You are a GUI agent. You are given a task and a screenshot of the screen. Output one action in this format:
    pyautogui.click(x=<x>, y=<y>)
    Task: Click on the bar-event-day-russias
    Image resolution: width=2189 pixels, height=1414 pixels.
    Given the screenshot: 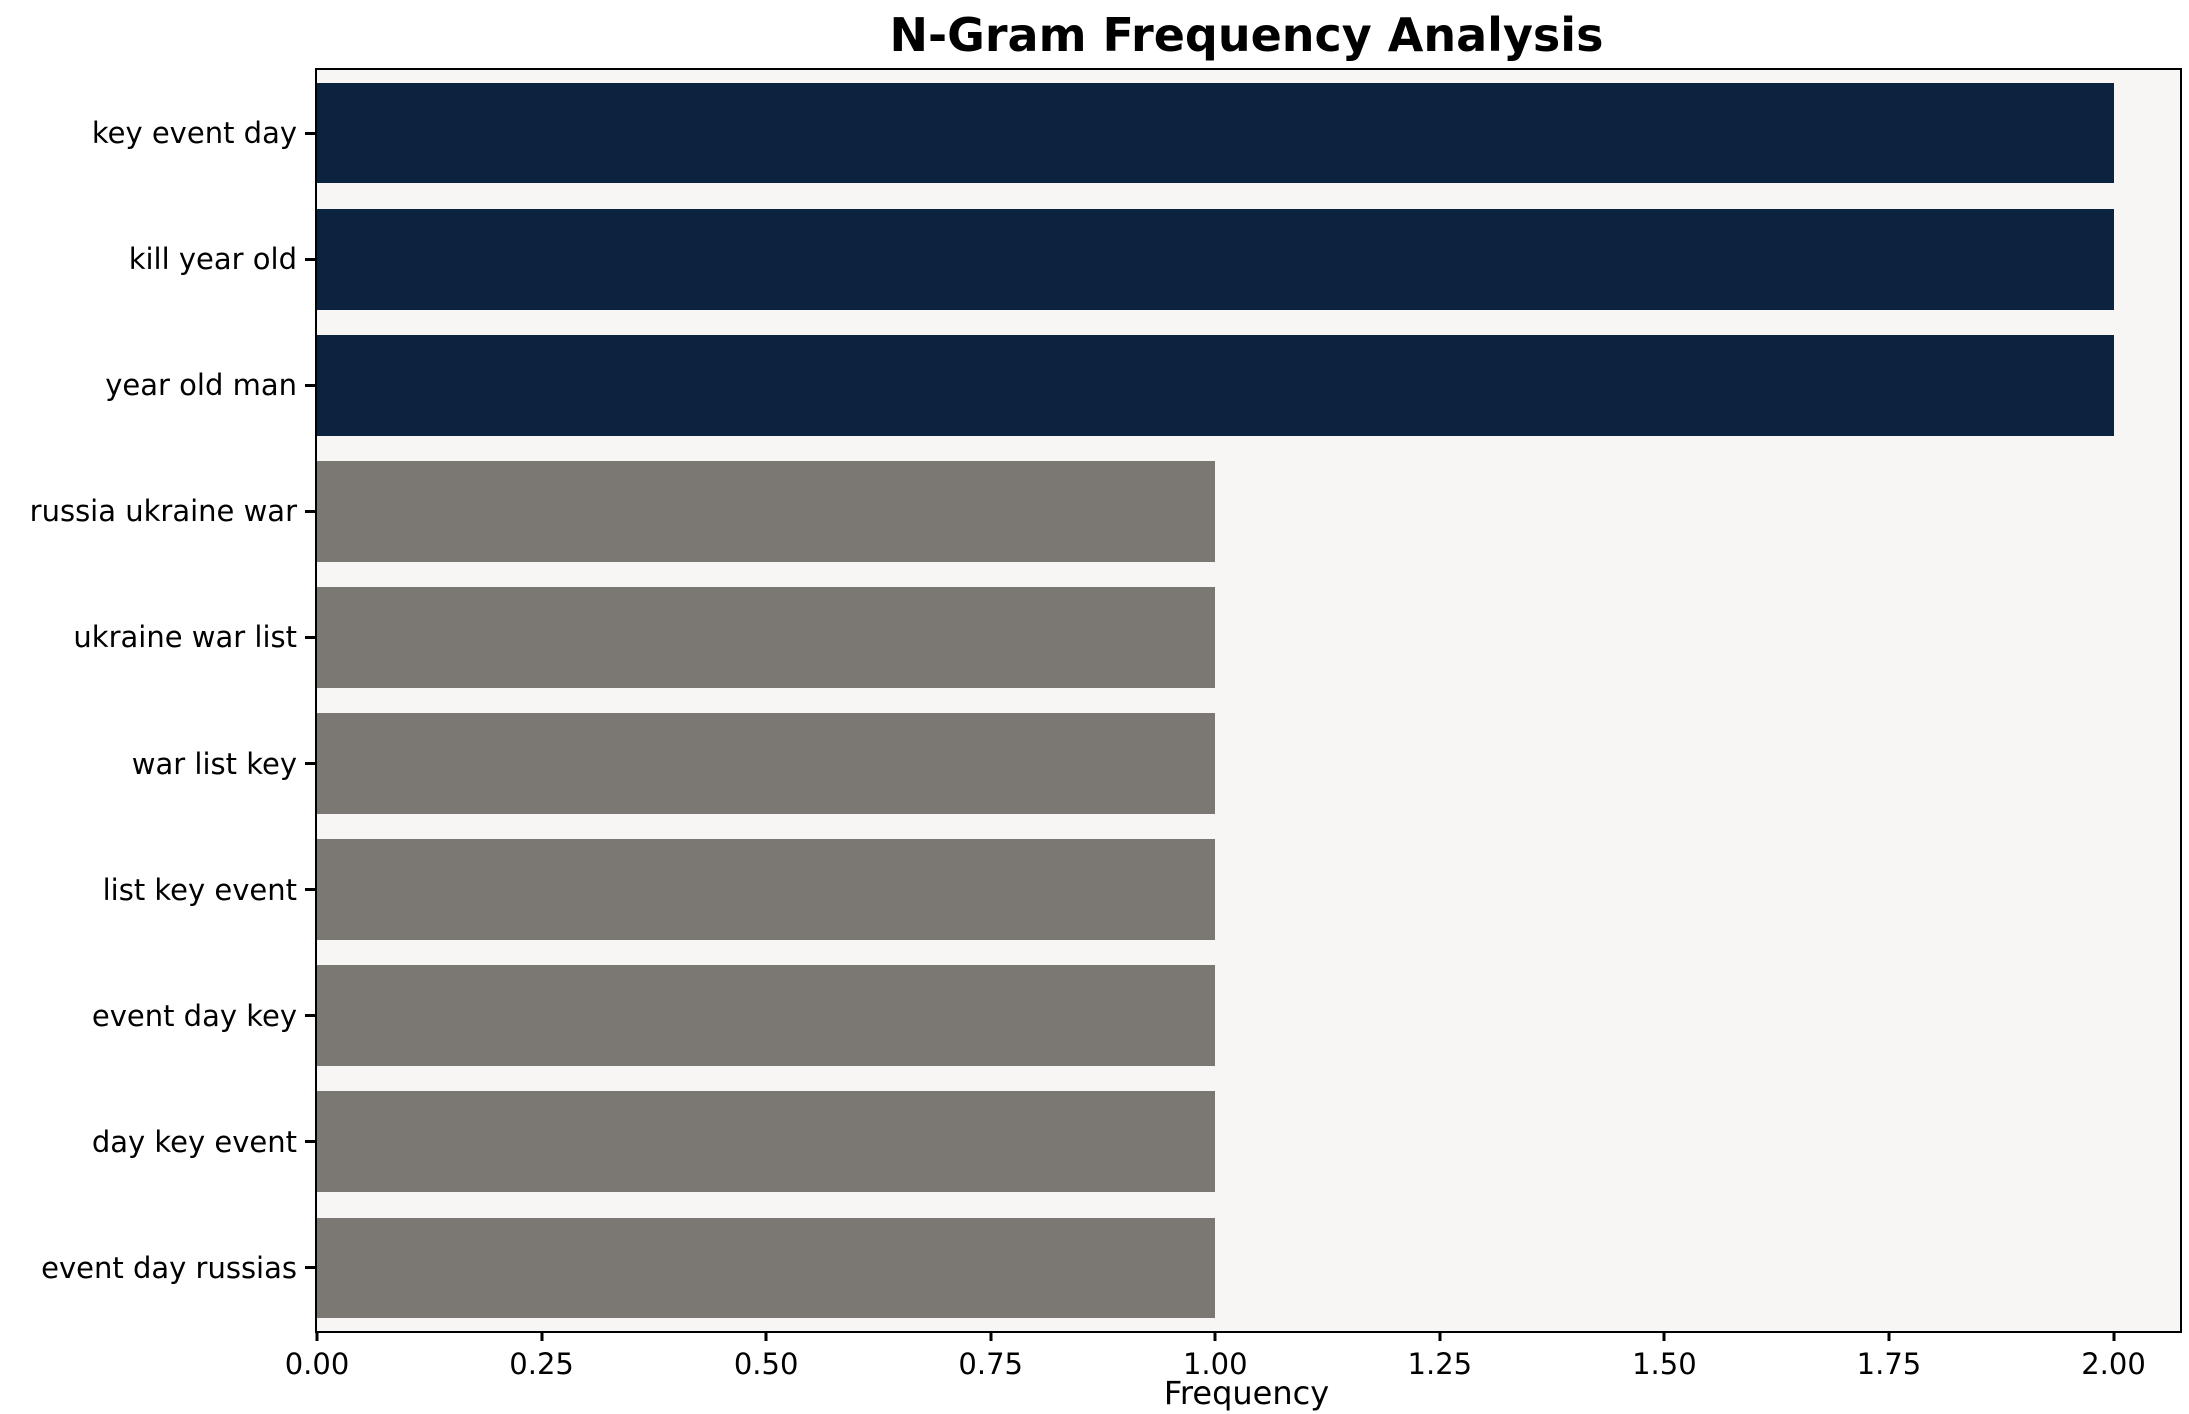 What is the action you would take?
    pyautogui.click(x=766, y=1268)
    